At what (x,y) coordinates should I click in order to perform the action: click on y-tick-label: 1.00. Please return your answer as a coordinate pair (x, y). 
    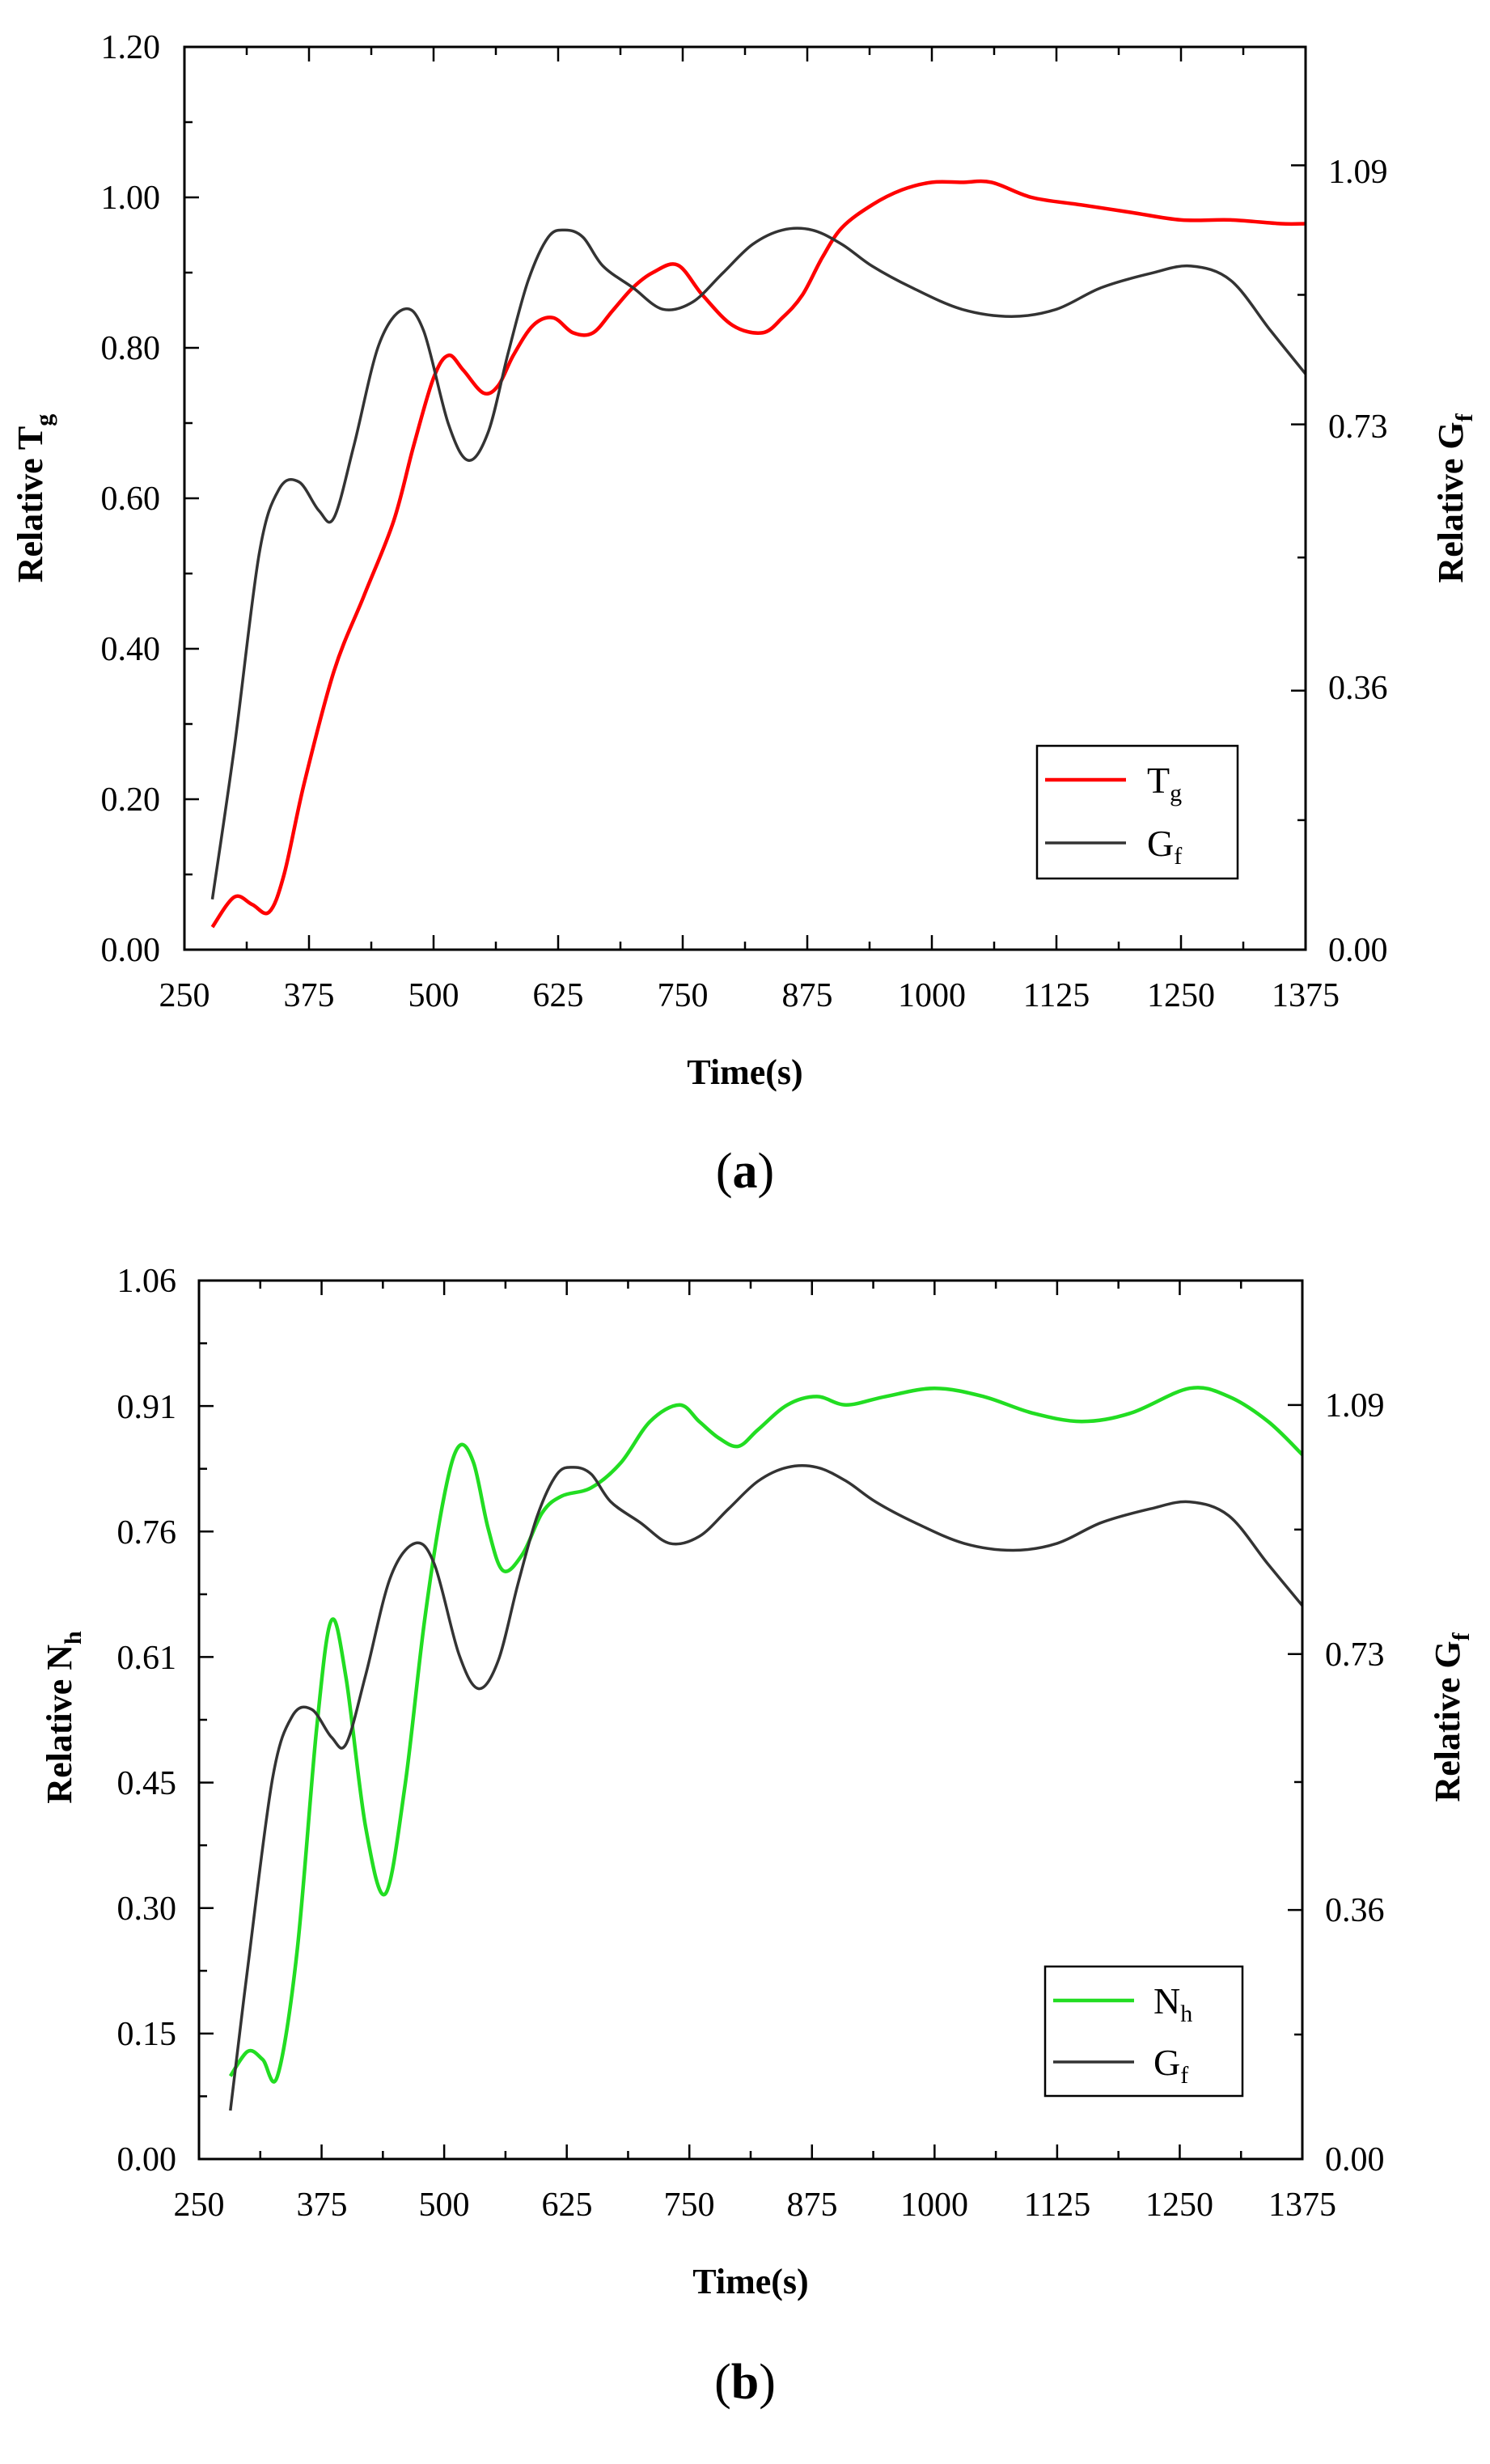
    Looking at the image, I should click on (131, 198).